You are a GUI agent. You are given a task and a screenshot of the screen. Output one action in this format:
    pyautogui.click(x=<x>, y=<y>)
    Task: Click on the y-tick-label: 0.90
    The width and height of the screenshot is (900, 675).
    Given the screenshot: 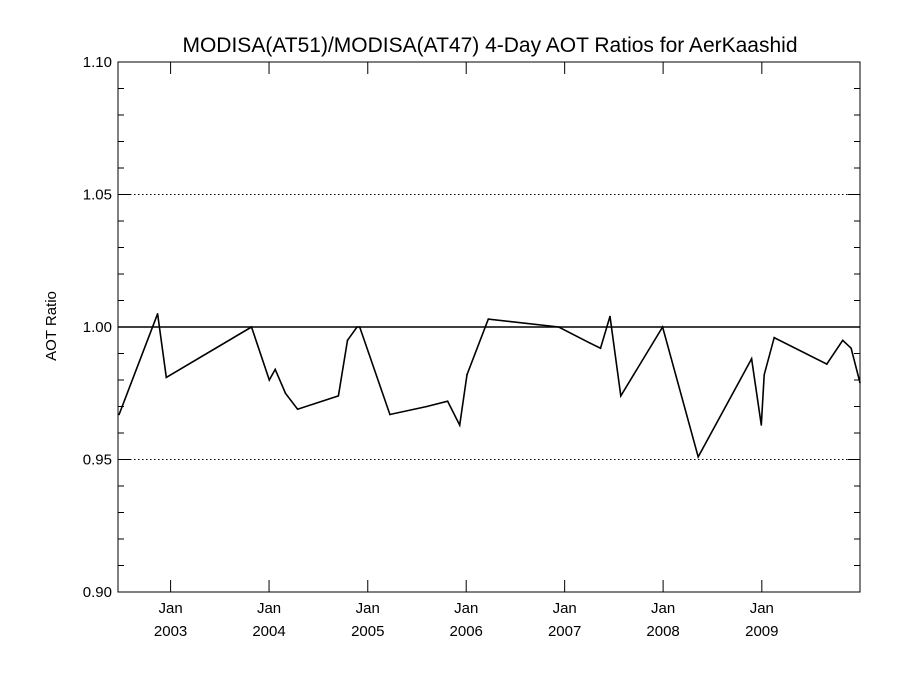 What is the action you would take?
    pyautogui.click(x=97, y=592)
    